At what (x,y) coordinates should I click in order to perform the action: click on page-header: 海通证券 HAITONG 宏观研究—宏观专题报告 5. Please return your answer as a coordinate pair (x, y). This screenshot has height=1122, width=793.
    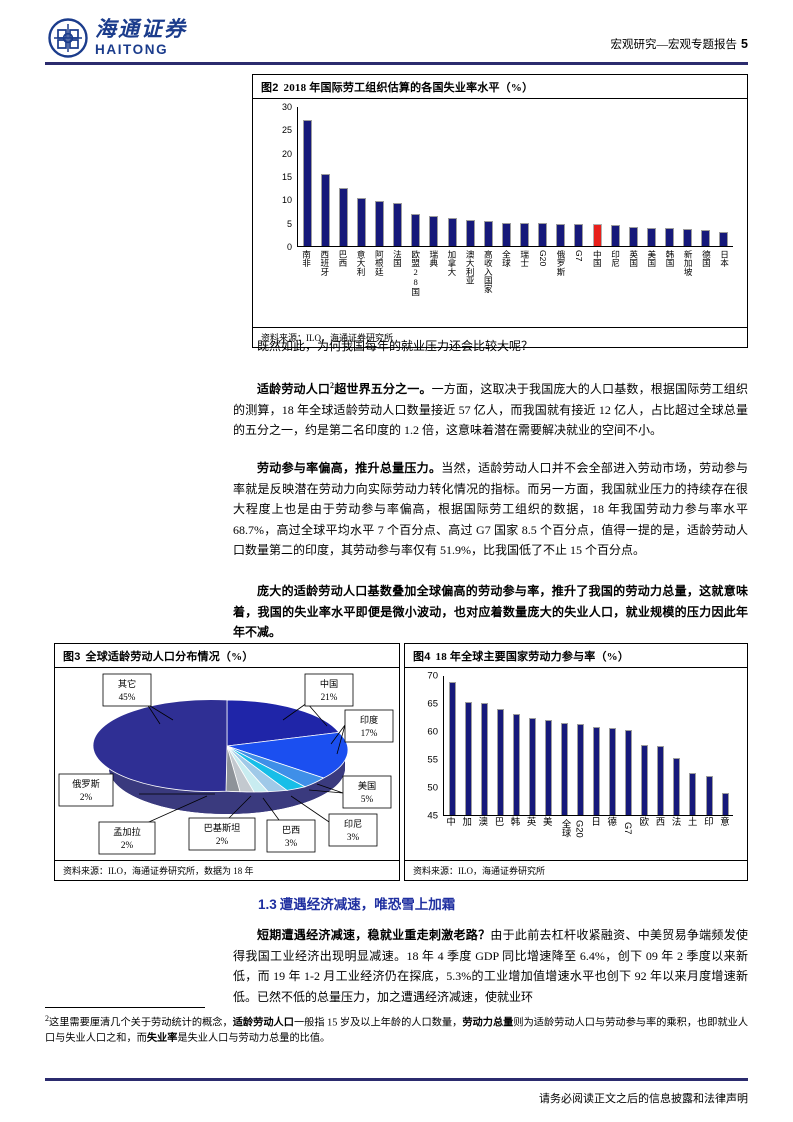
    Looking at the image, I should click on (396, 33).